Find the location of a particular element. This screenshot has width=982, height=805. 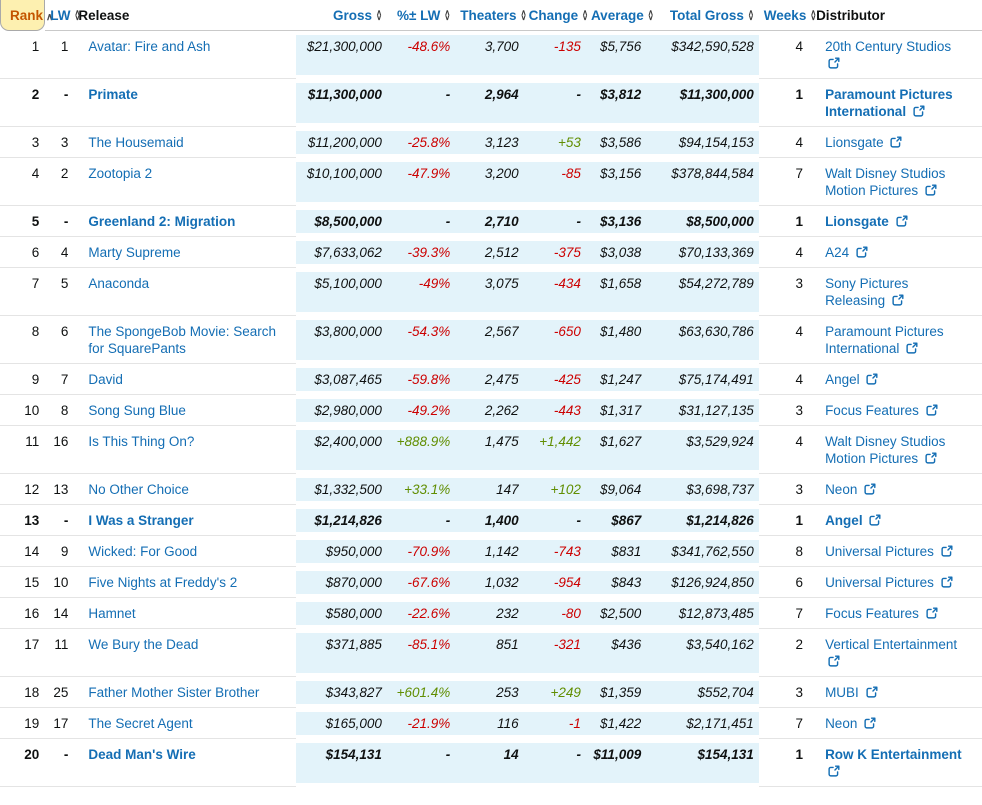

gross-cell: $7,633,062 is located at coordinates (341, 252).